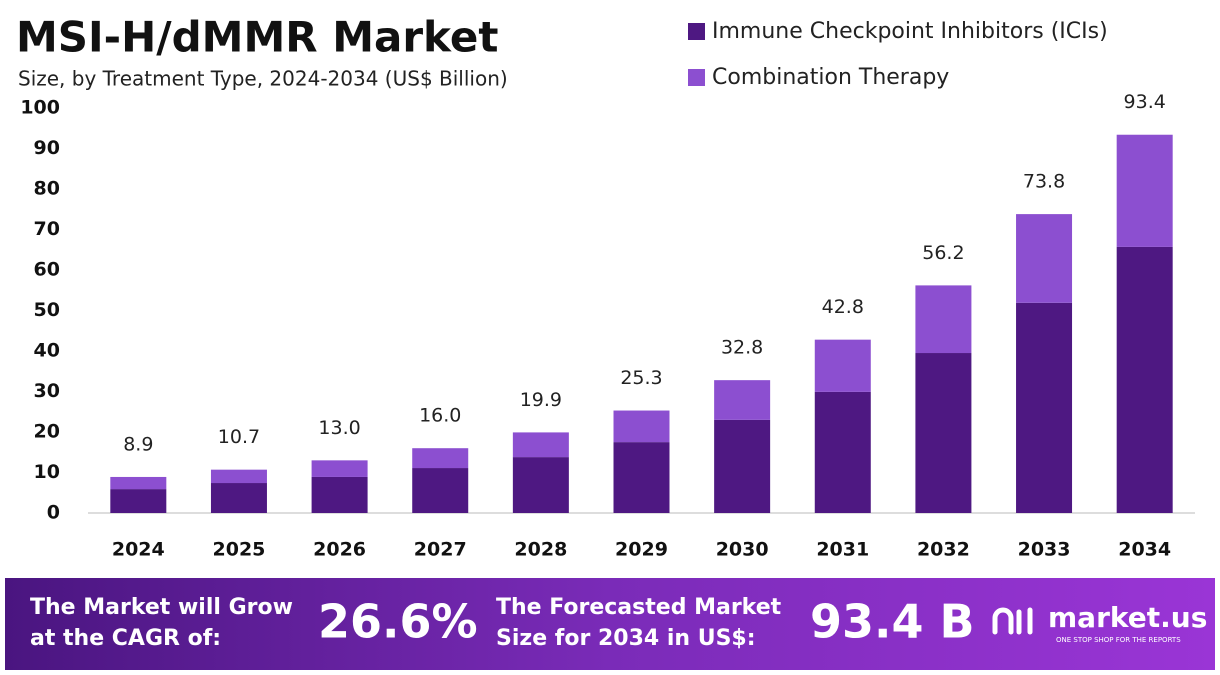  Describe the element at coordinates (47, 270) in the screenshot. I see `y-tick-label: 60` at that location.